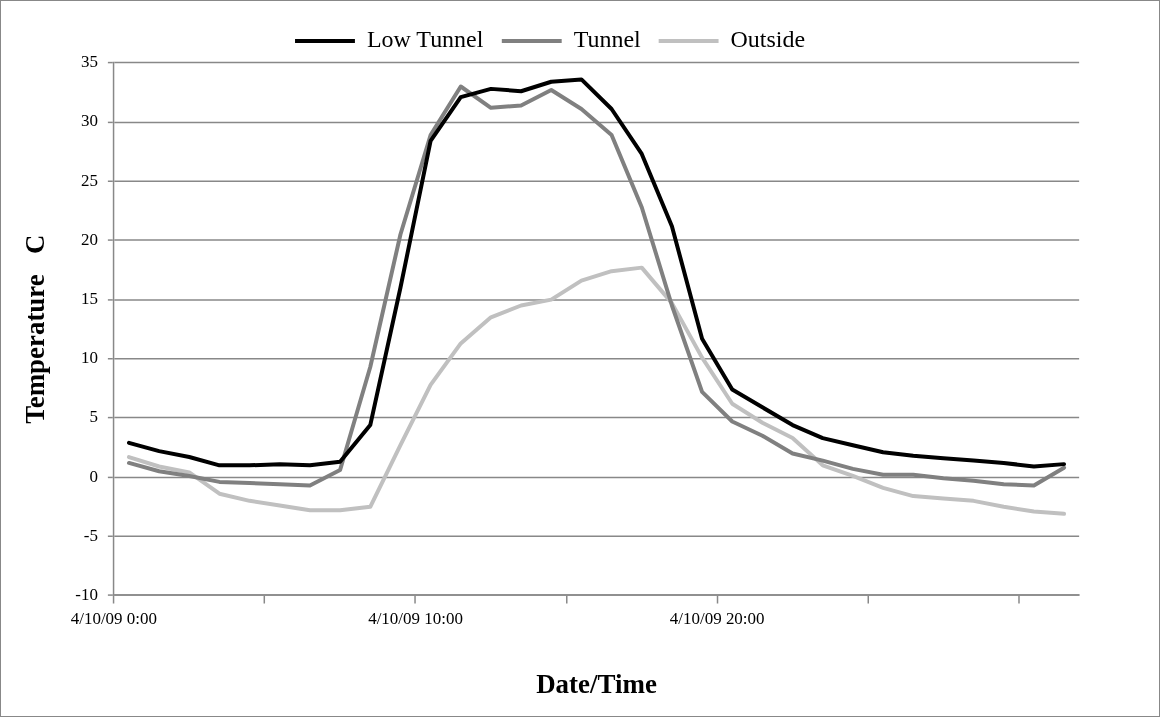 The height and width of the screenshot is (717, 1160). Describe the element at coordinates (425, 39) in the screenshot. I see `legend-label: Low Tunnel` at that location.